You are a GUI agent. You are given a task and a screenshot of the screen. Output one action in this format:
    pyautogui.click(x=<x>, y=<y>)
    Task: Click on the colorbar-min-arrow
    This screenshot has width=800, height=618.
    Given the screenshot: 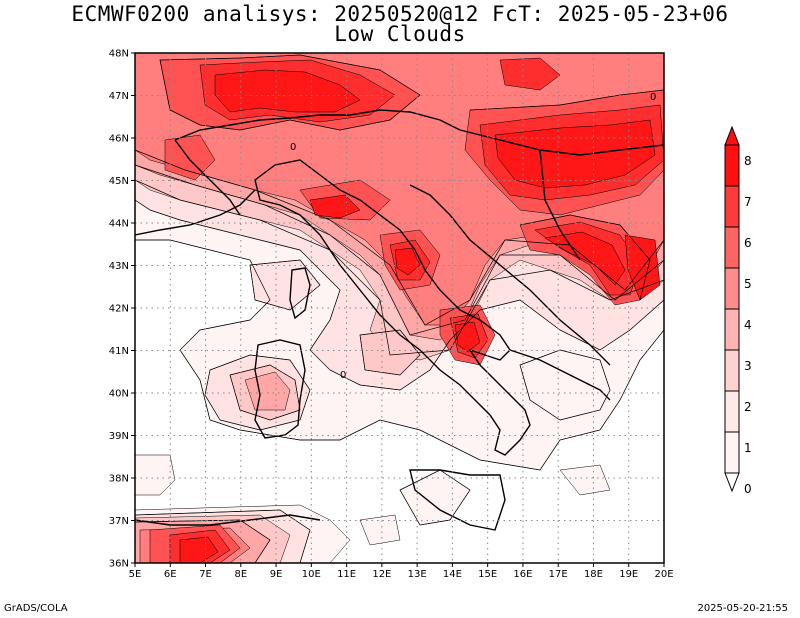 What is the action you would take?
    pyautogui.click(x=732, y=482)
    